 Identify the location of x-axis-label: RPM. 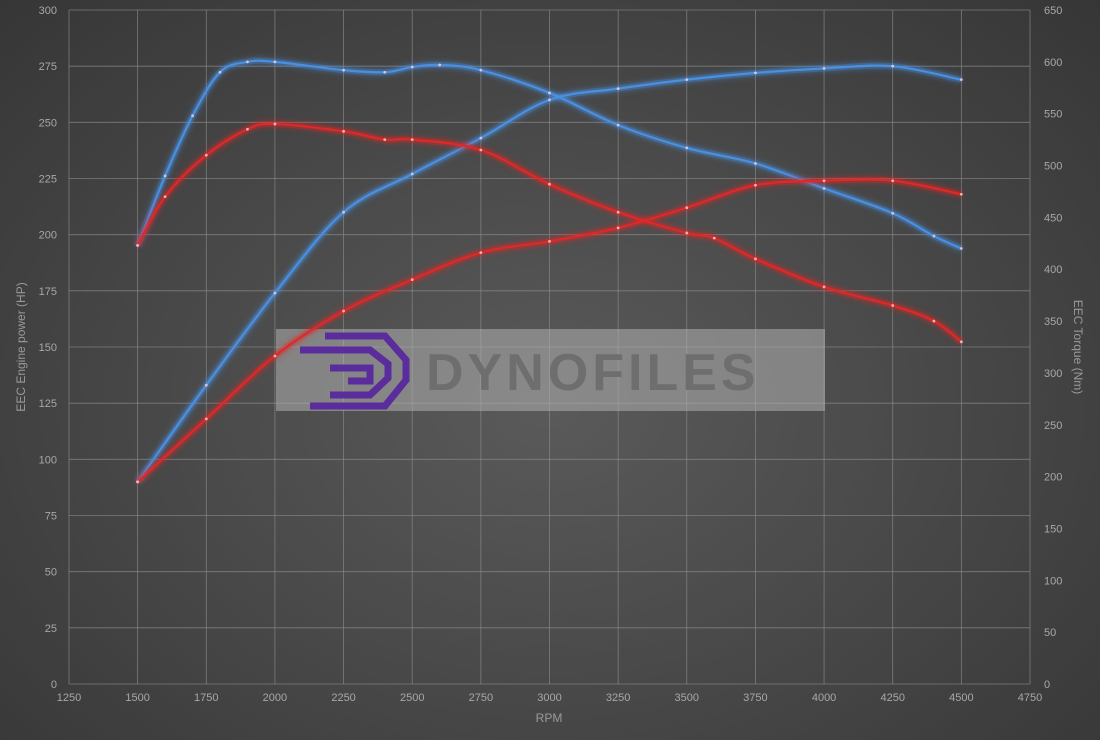
(549, 718).